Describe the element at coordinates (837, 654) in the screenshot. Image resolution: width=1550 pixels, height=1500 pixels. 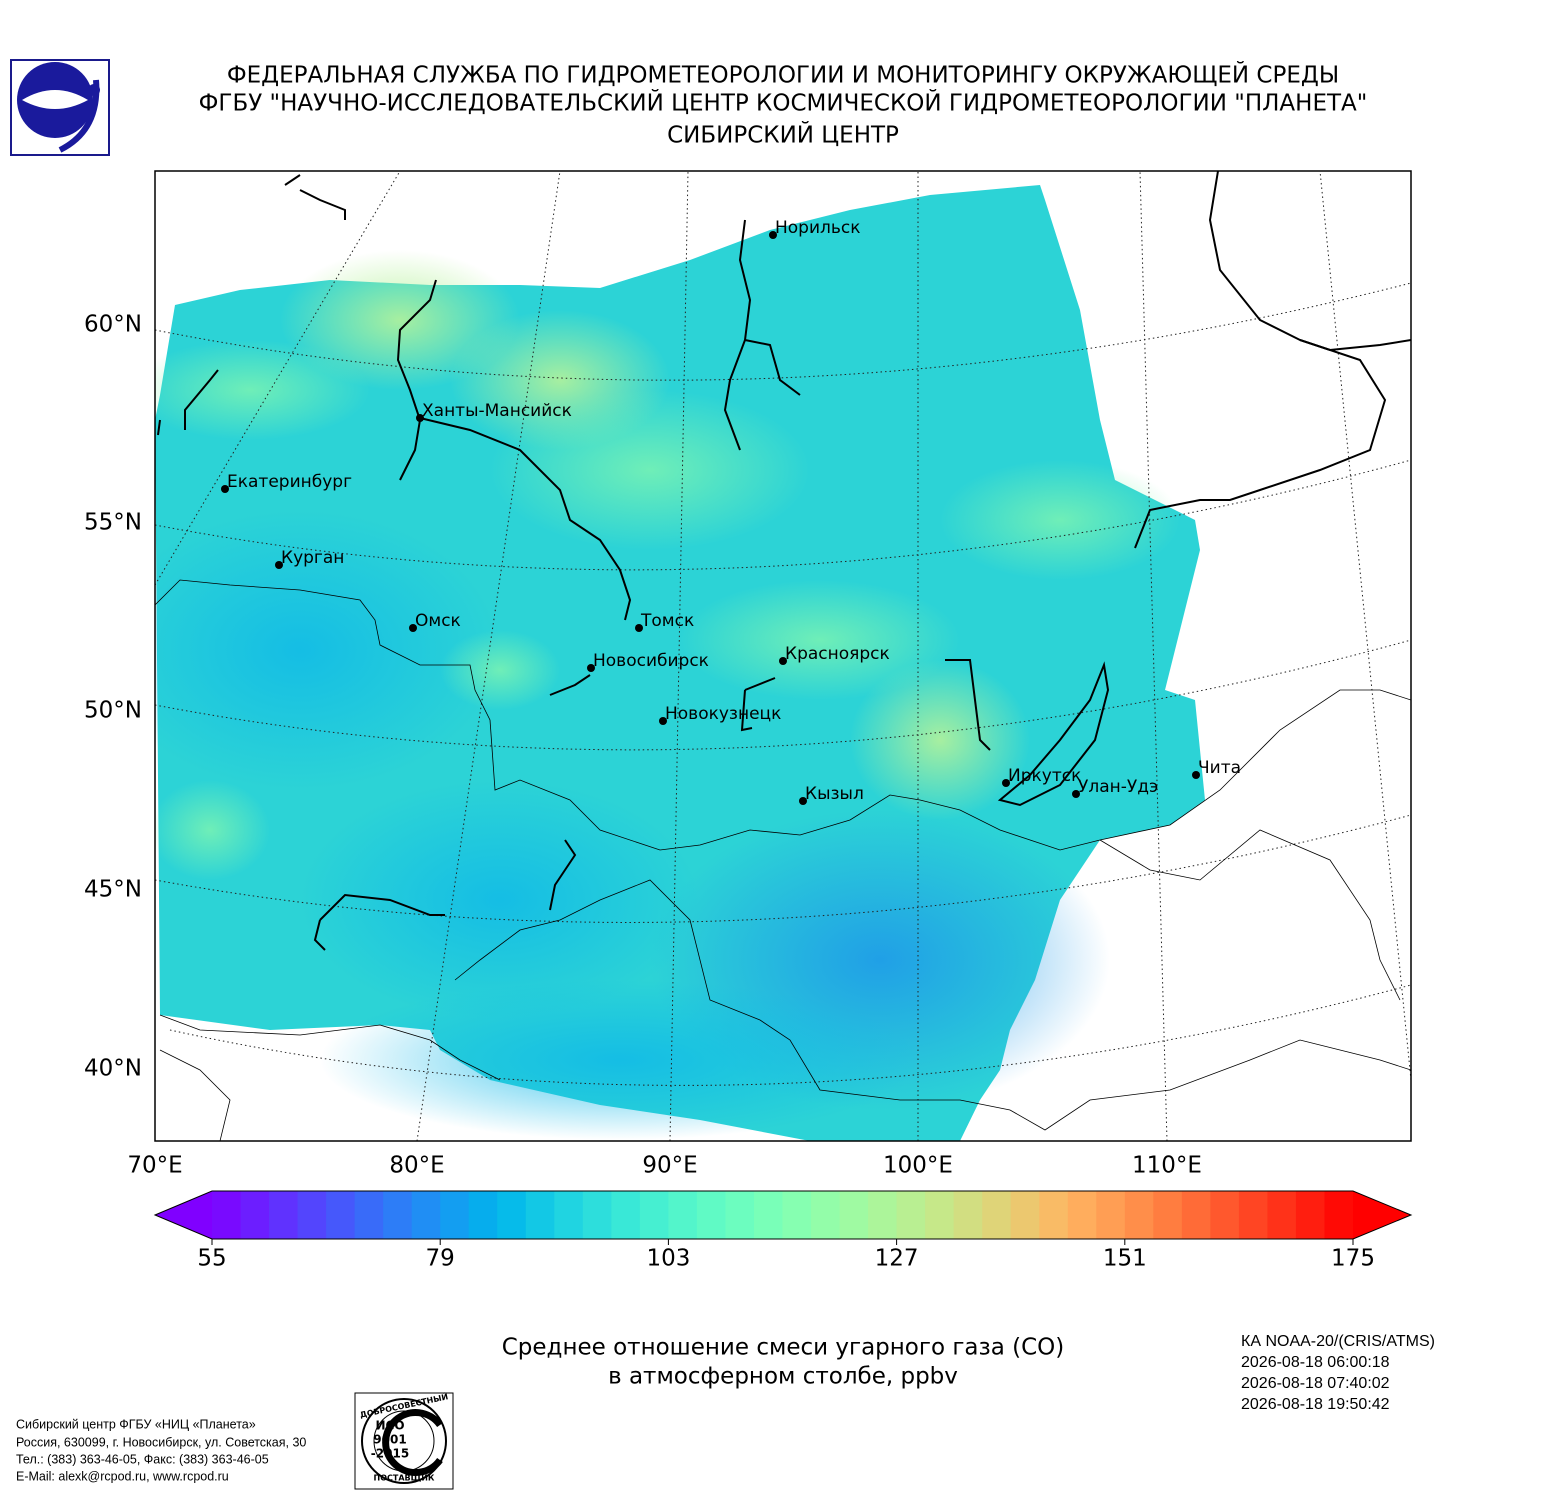
I see `city-label: Красноярск` at that location.